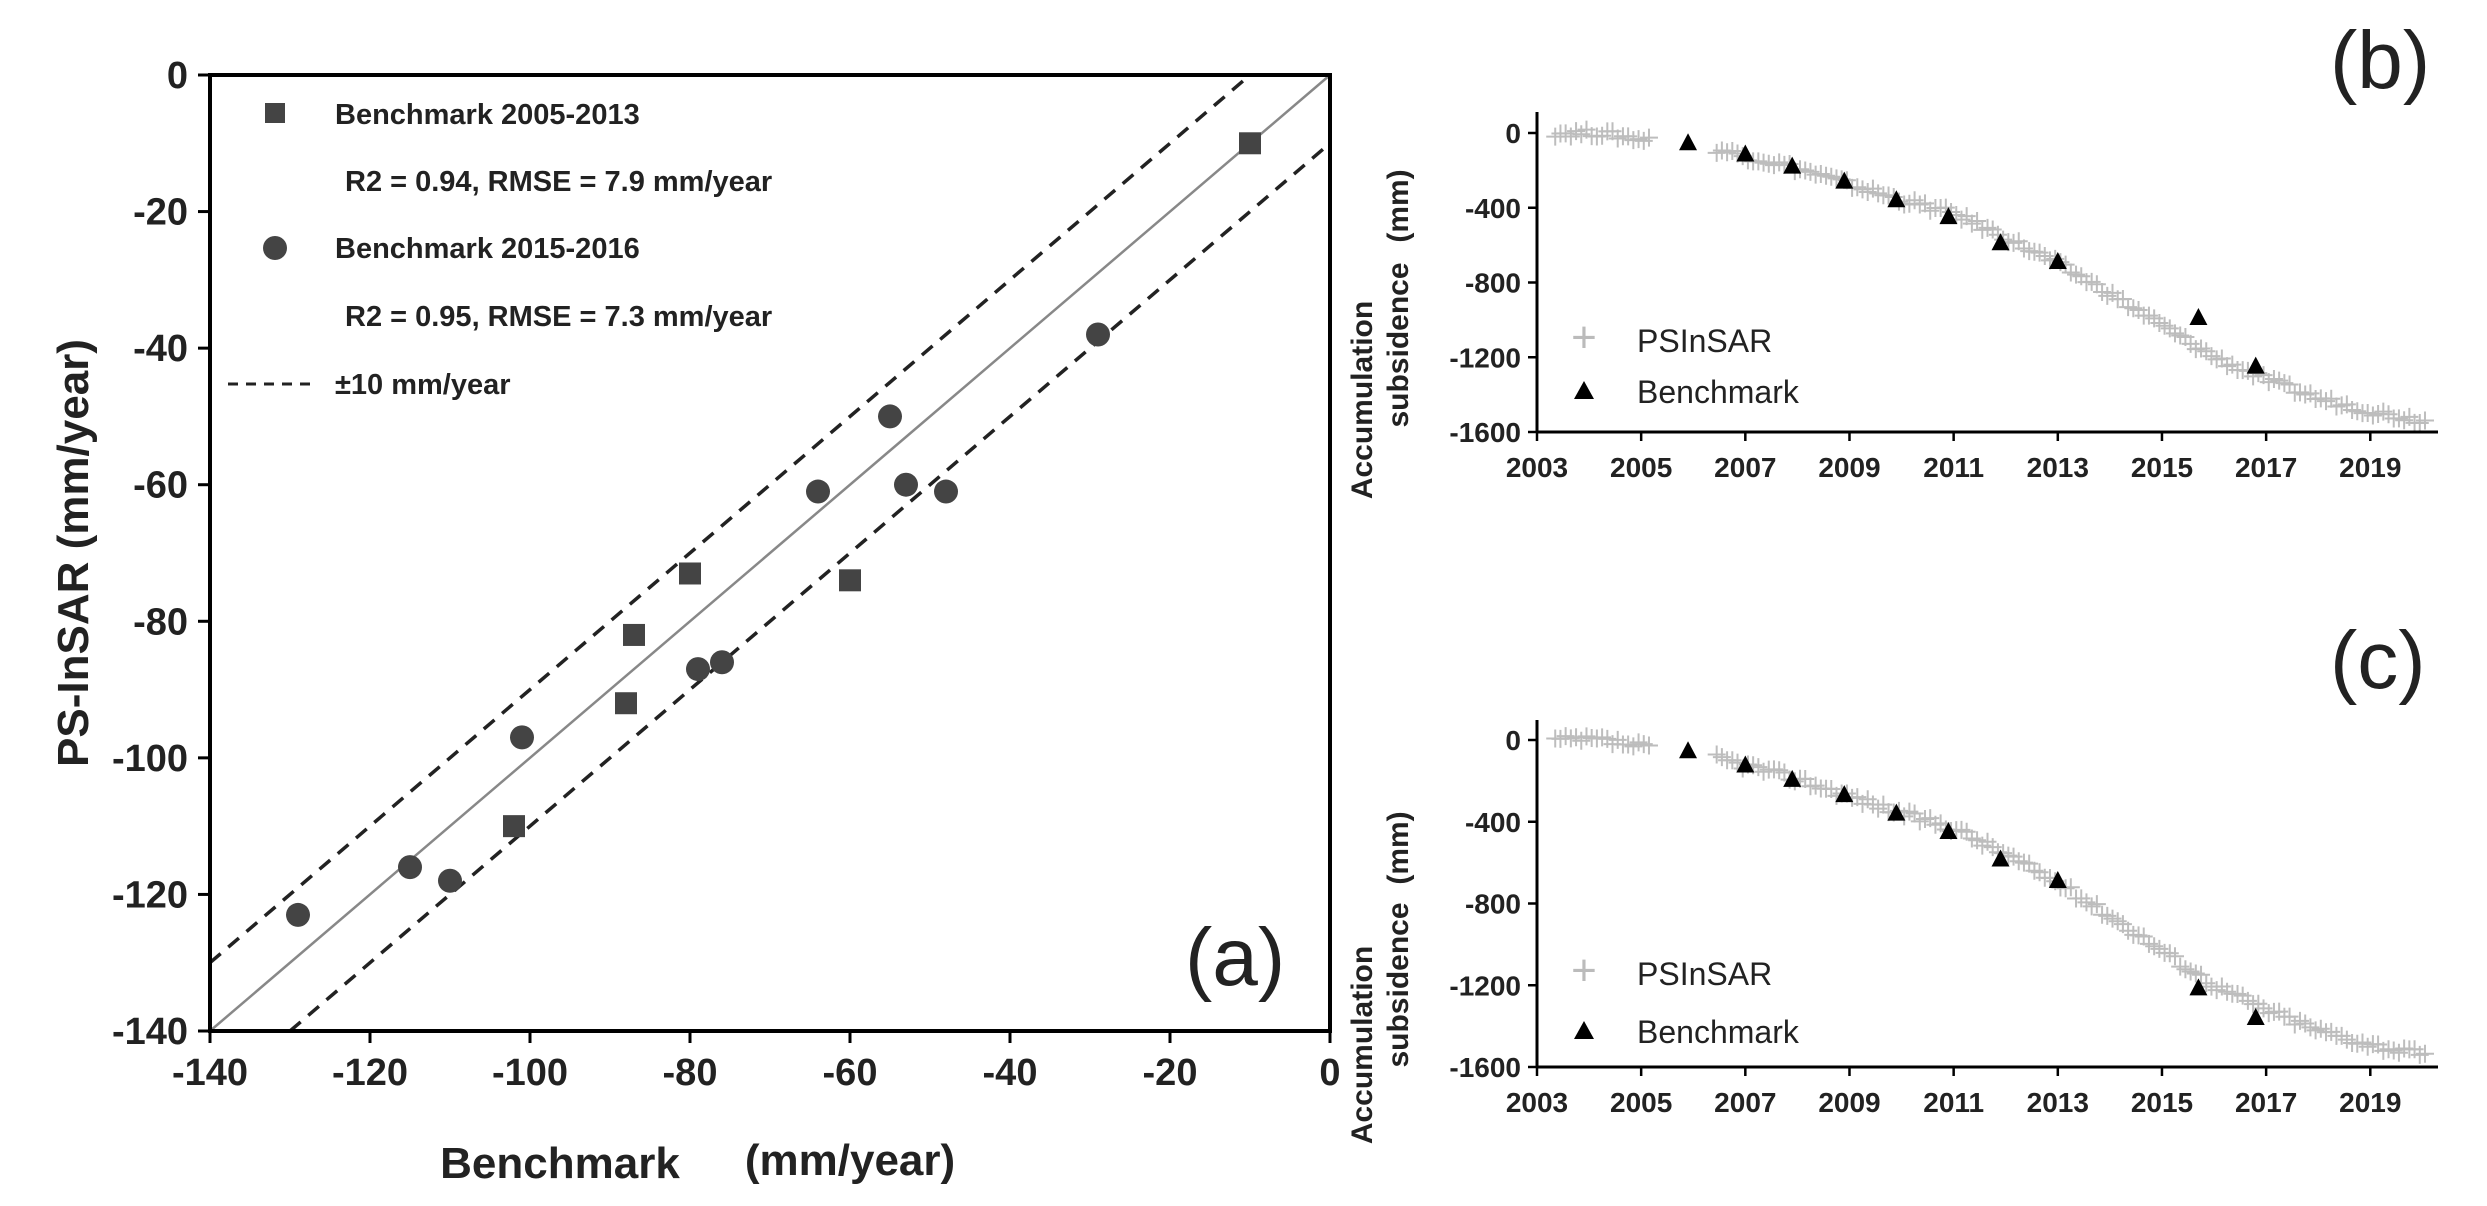  I want to click on legend-series-2-name: Benchmark 2015-2016, so click(487, 249).